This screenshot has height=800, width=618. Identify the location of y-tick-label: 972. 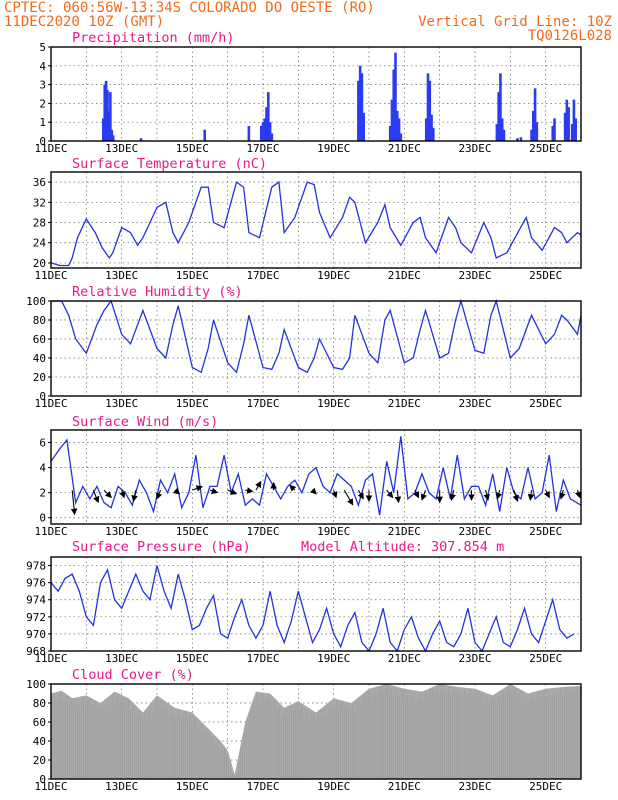
(36, 617).